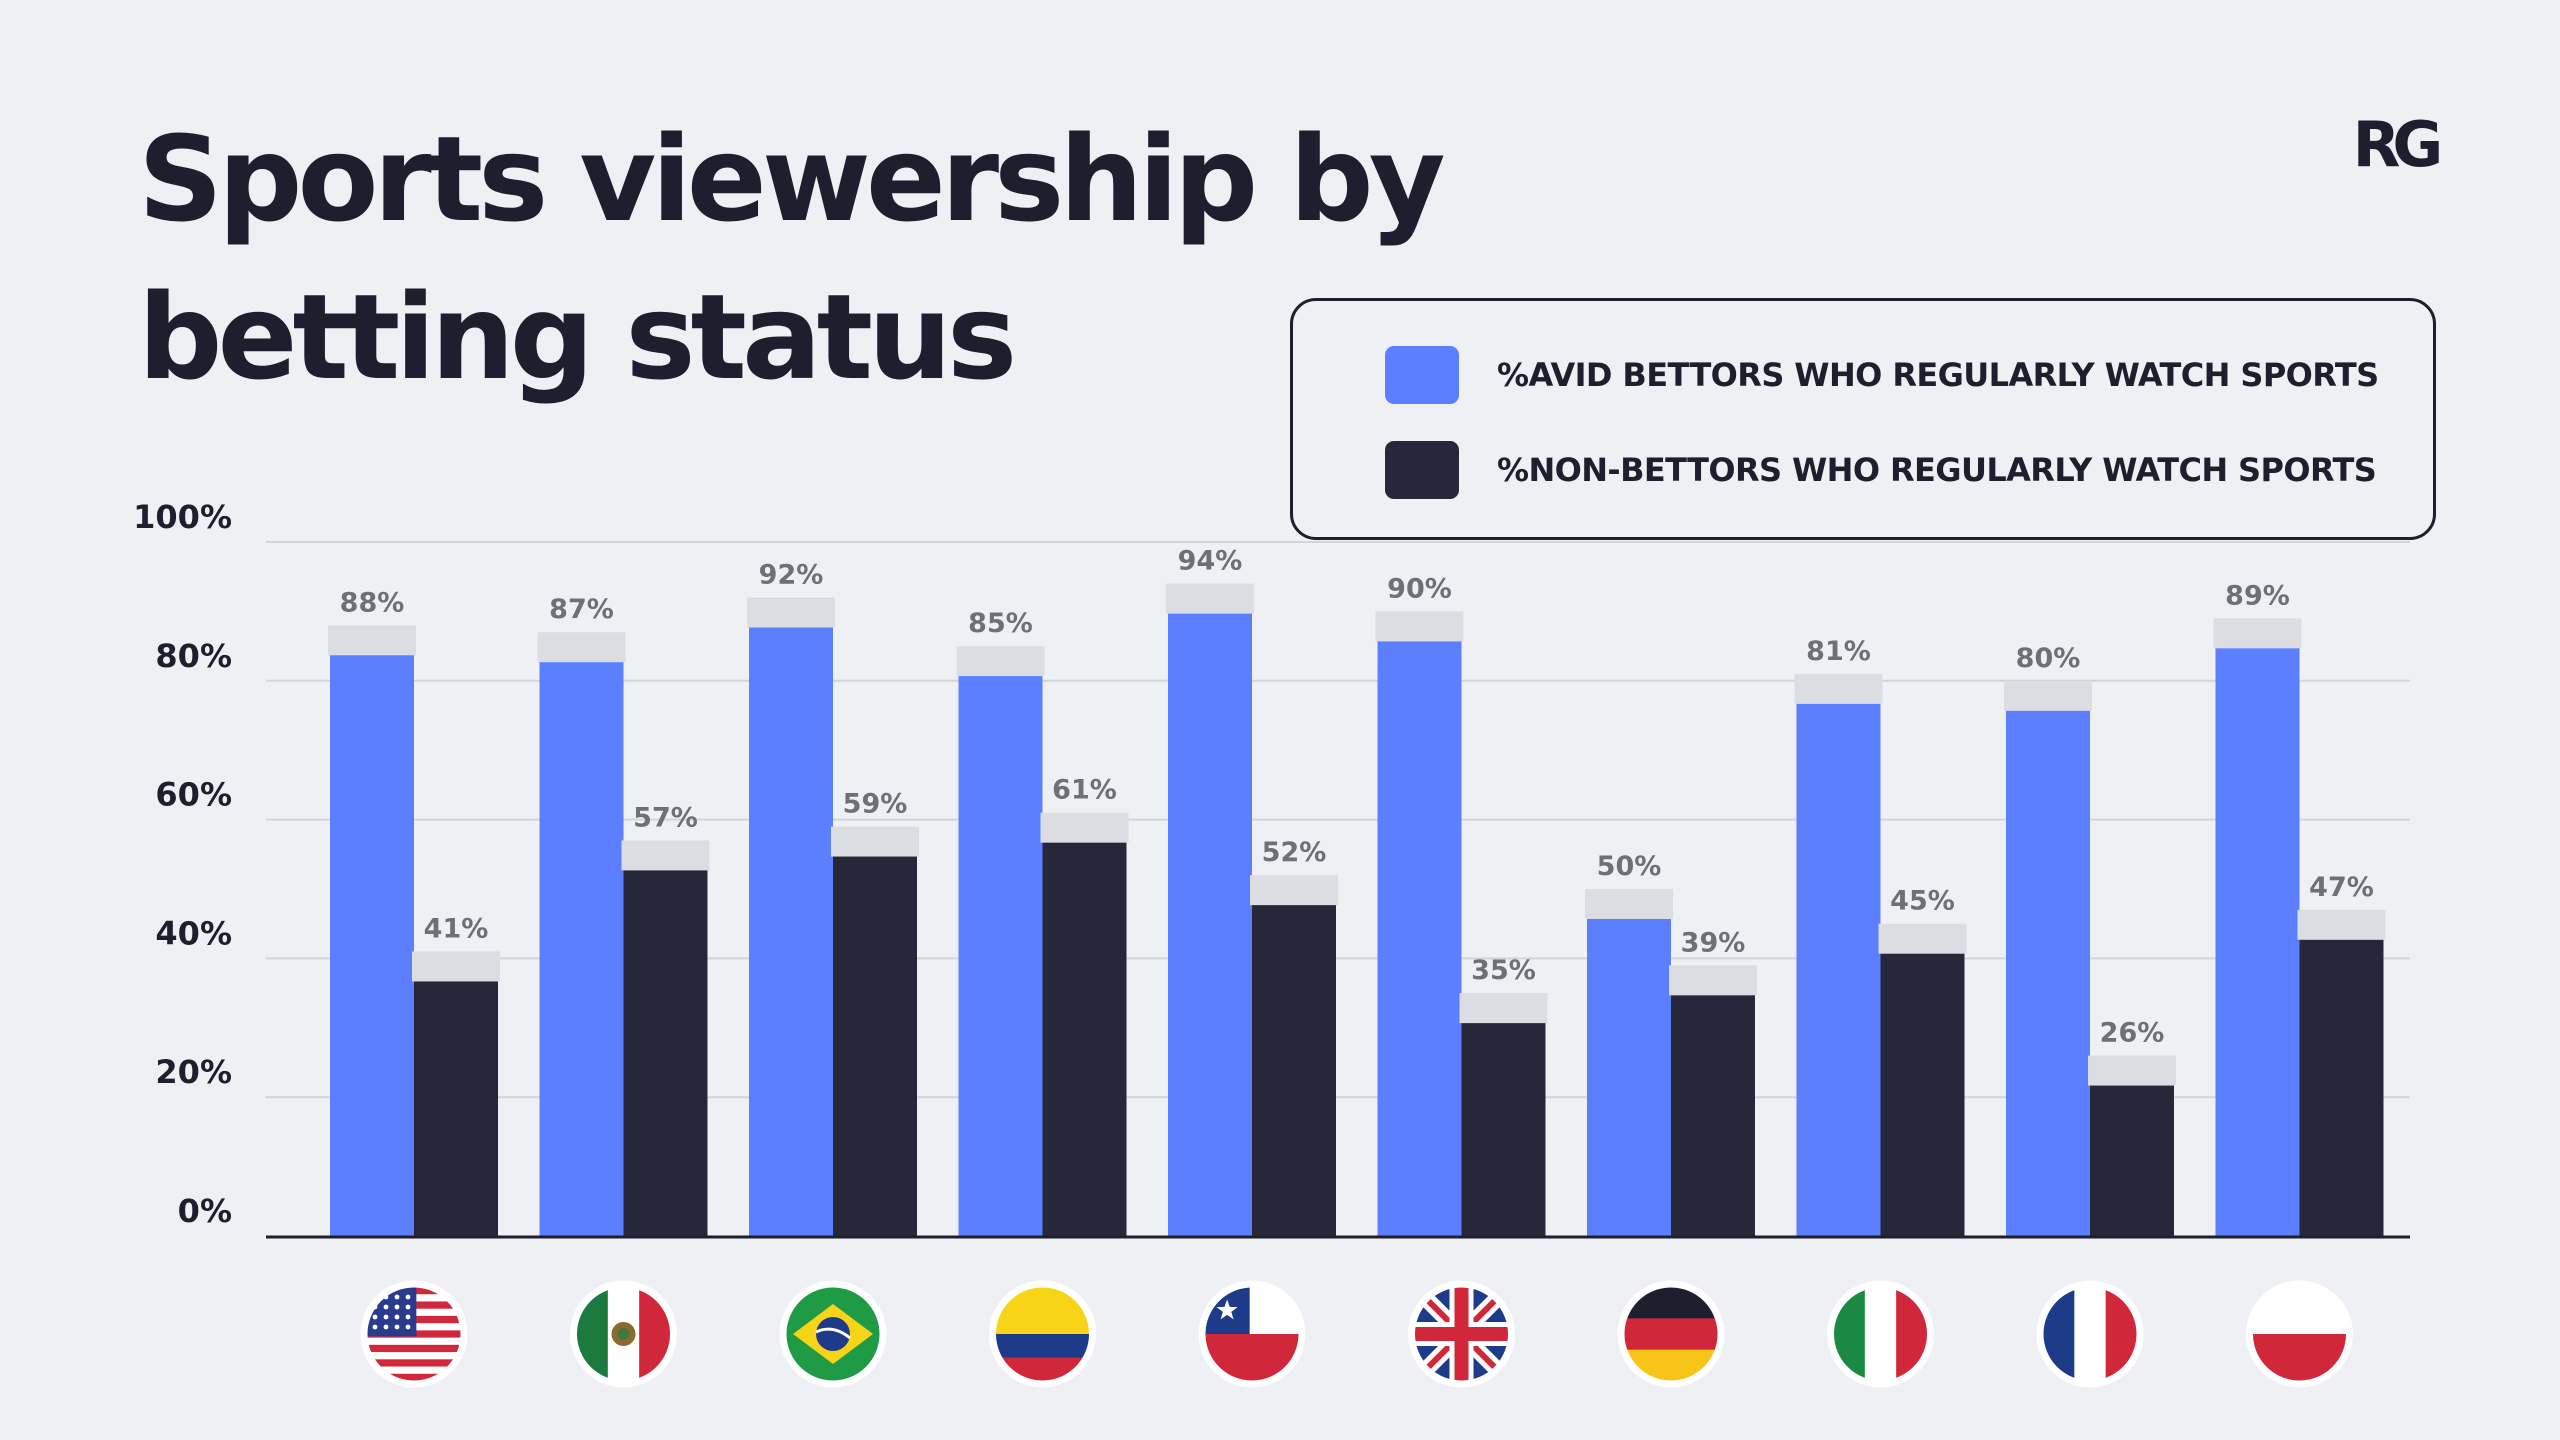 The width and height of the screenshot is (2560, 1440). Describe the element at coordinates (1503, 970) in the screenshot. I see `data-label-non: 35%` at that location.